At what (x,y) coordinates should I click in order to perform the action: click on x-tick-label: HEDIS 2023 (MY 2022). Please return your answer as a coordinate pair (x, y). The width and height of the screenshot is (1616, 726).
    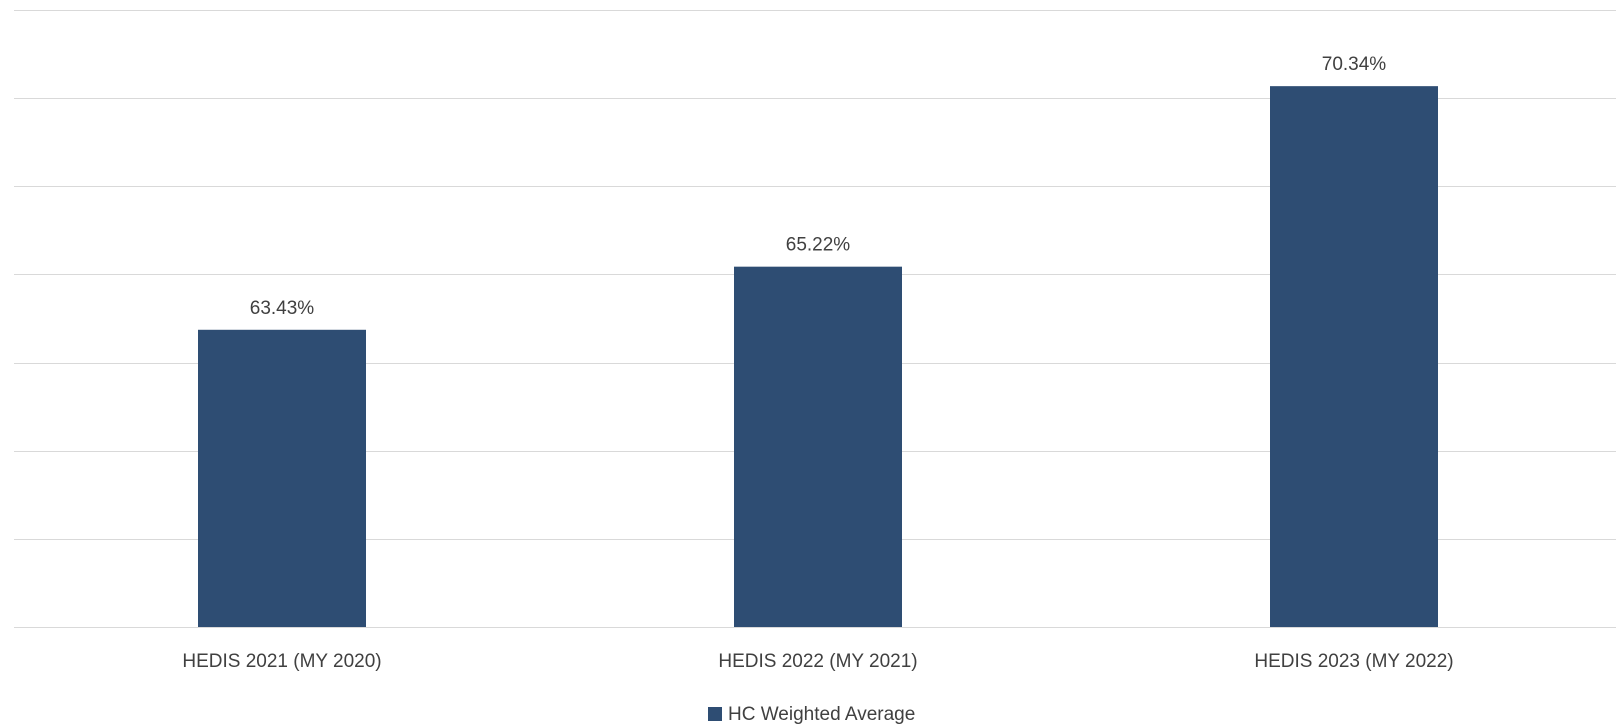
    Looking at the image, I should click on (1353, 661).